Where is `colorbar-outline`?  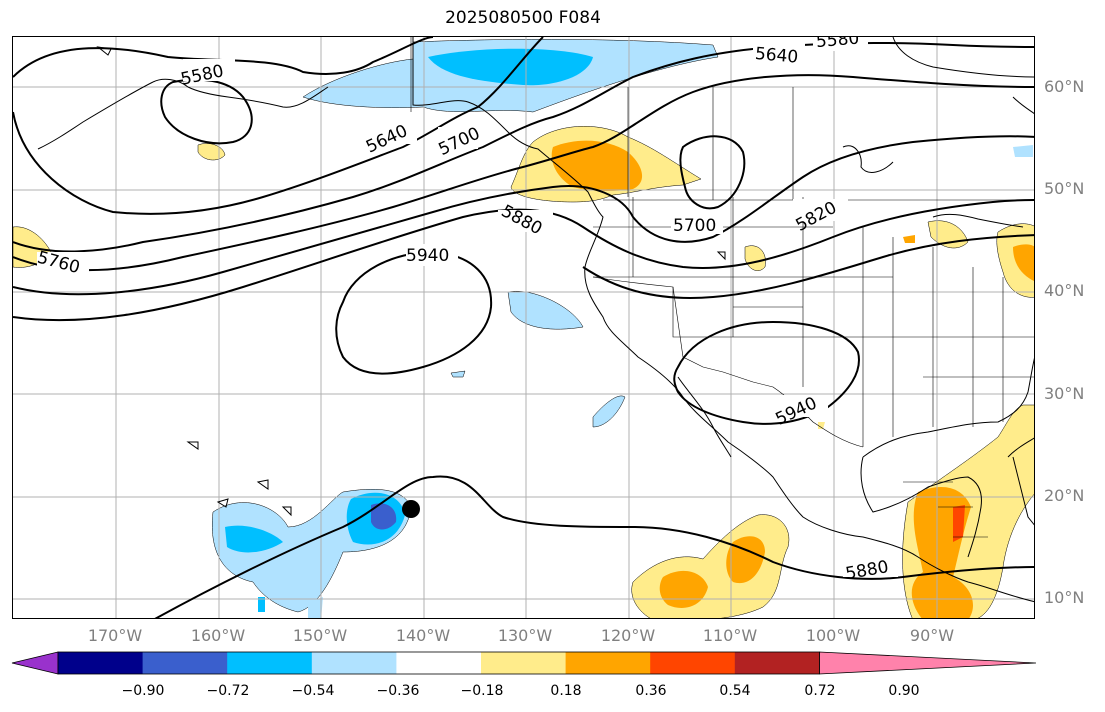 colorbar-outline is located at coordinates (438, 663).